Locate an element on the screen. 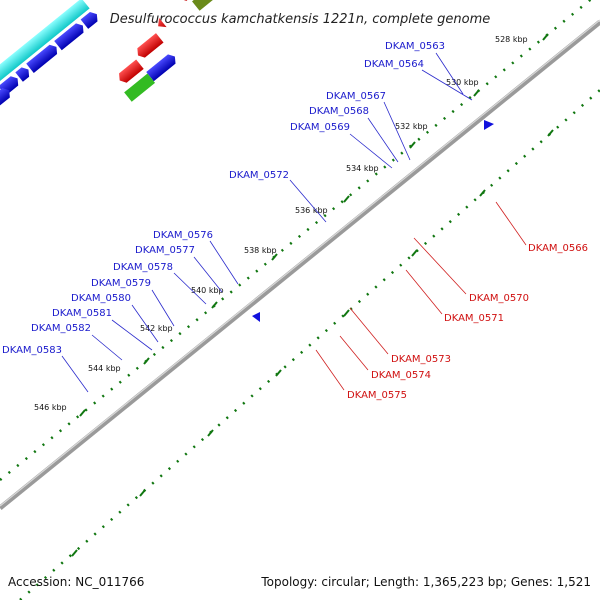  tick-label: 546 kbp is located at coordinates (50, 407).